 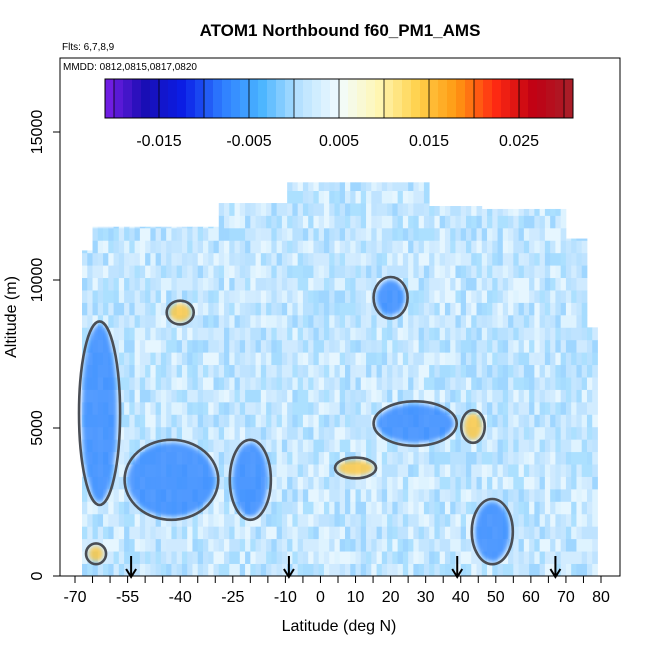 What do you see at coordinates (390, 297) in the screenshot?
I see `contour-line` at bounding box center [390, 297].